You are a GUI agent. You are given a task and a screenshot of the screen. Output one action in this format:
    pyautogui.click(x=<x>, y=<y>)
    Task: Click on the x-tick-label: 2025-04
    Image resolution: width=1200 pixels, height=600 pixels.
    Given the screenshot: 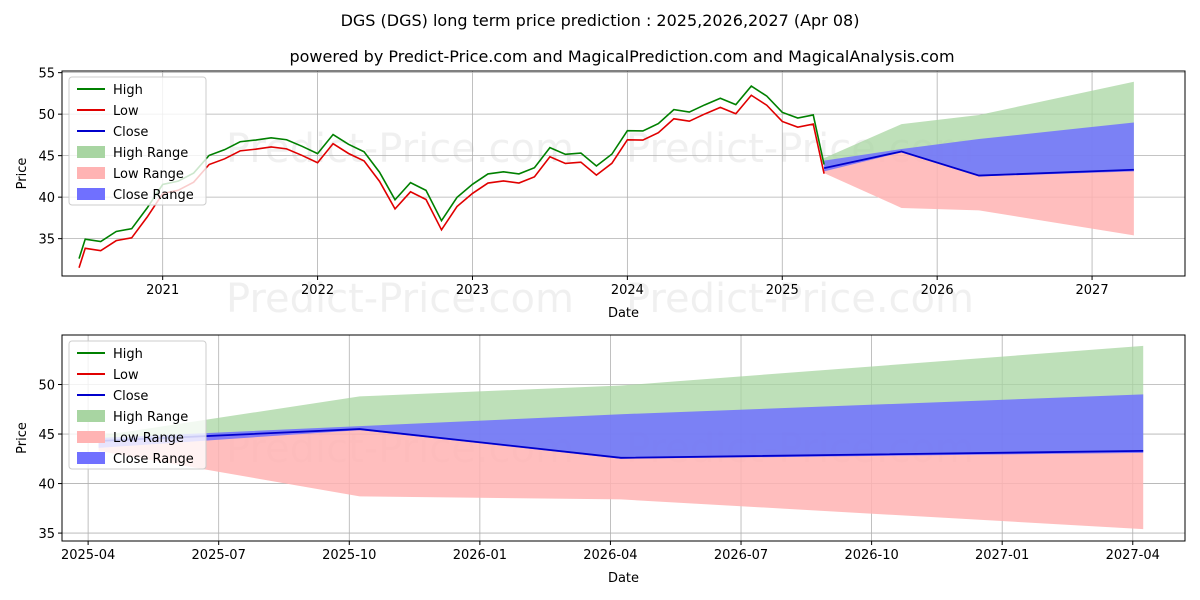 What is the action you would take?
    pyautogui.click(x=88, y=555)
    